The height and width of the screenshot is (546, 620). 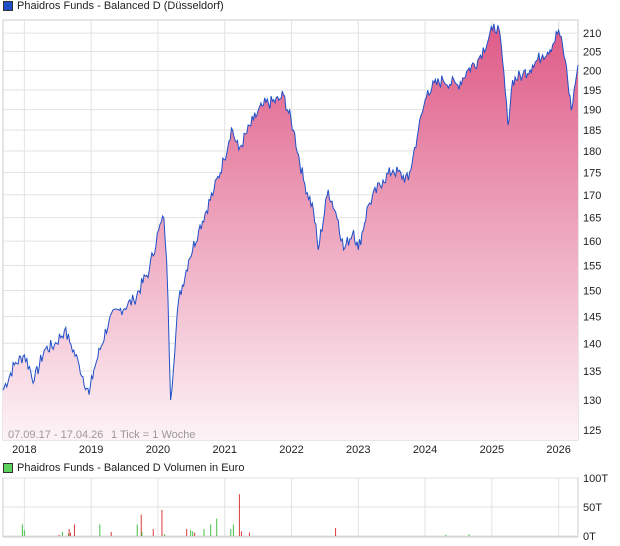 I want to click on price-legend: Phaidros Funds - Balanced D (Düsseldorf), so click(x=113, y=6).